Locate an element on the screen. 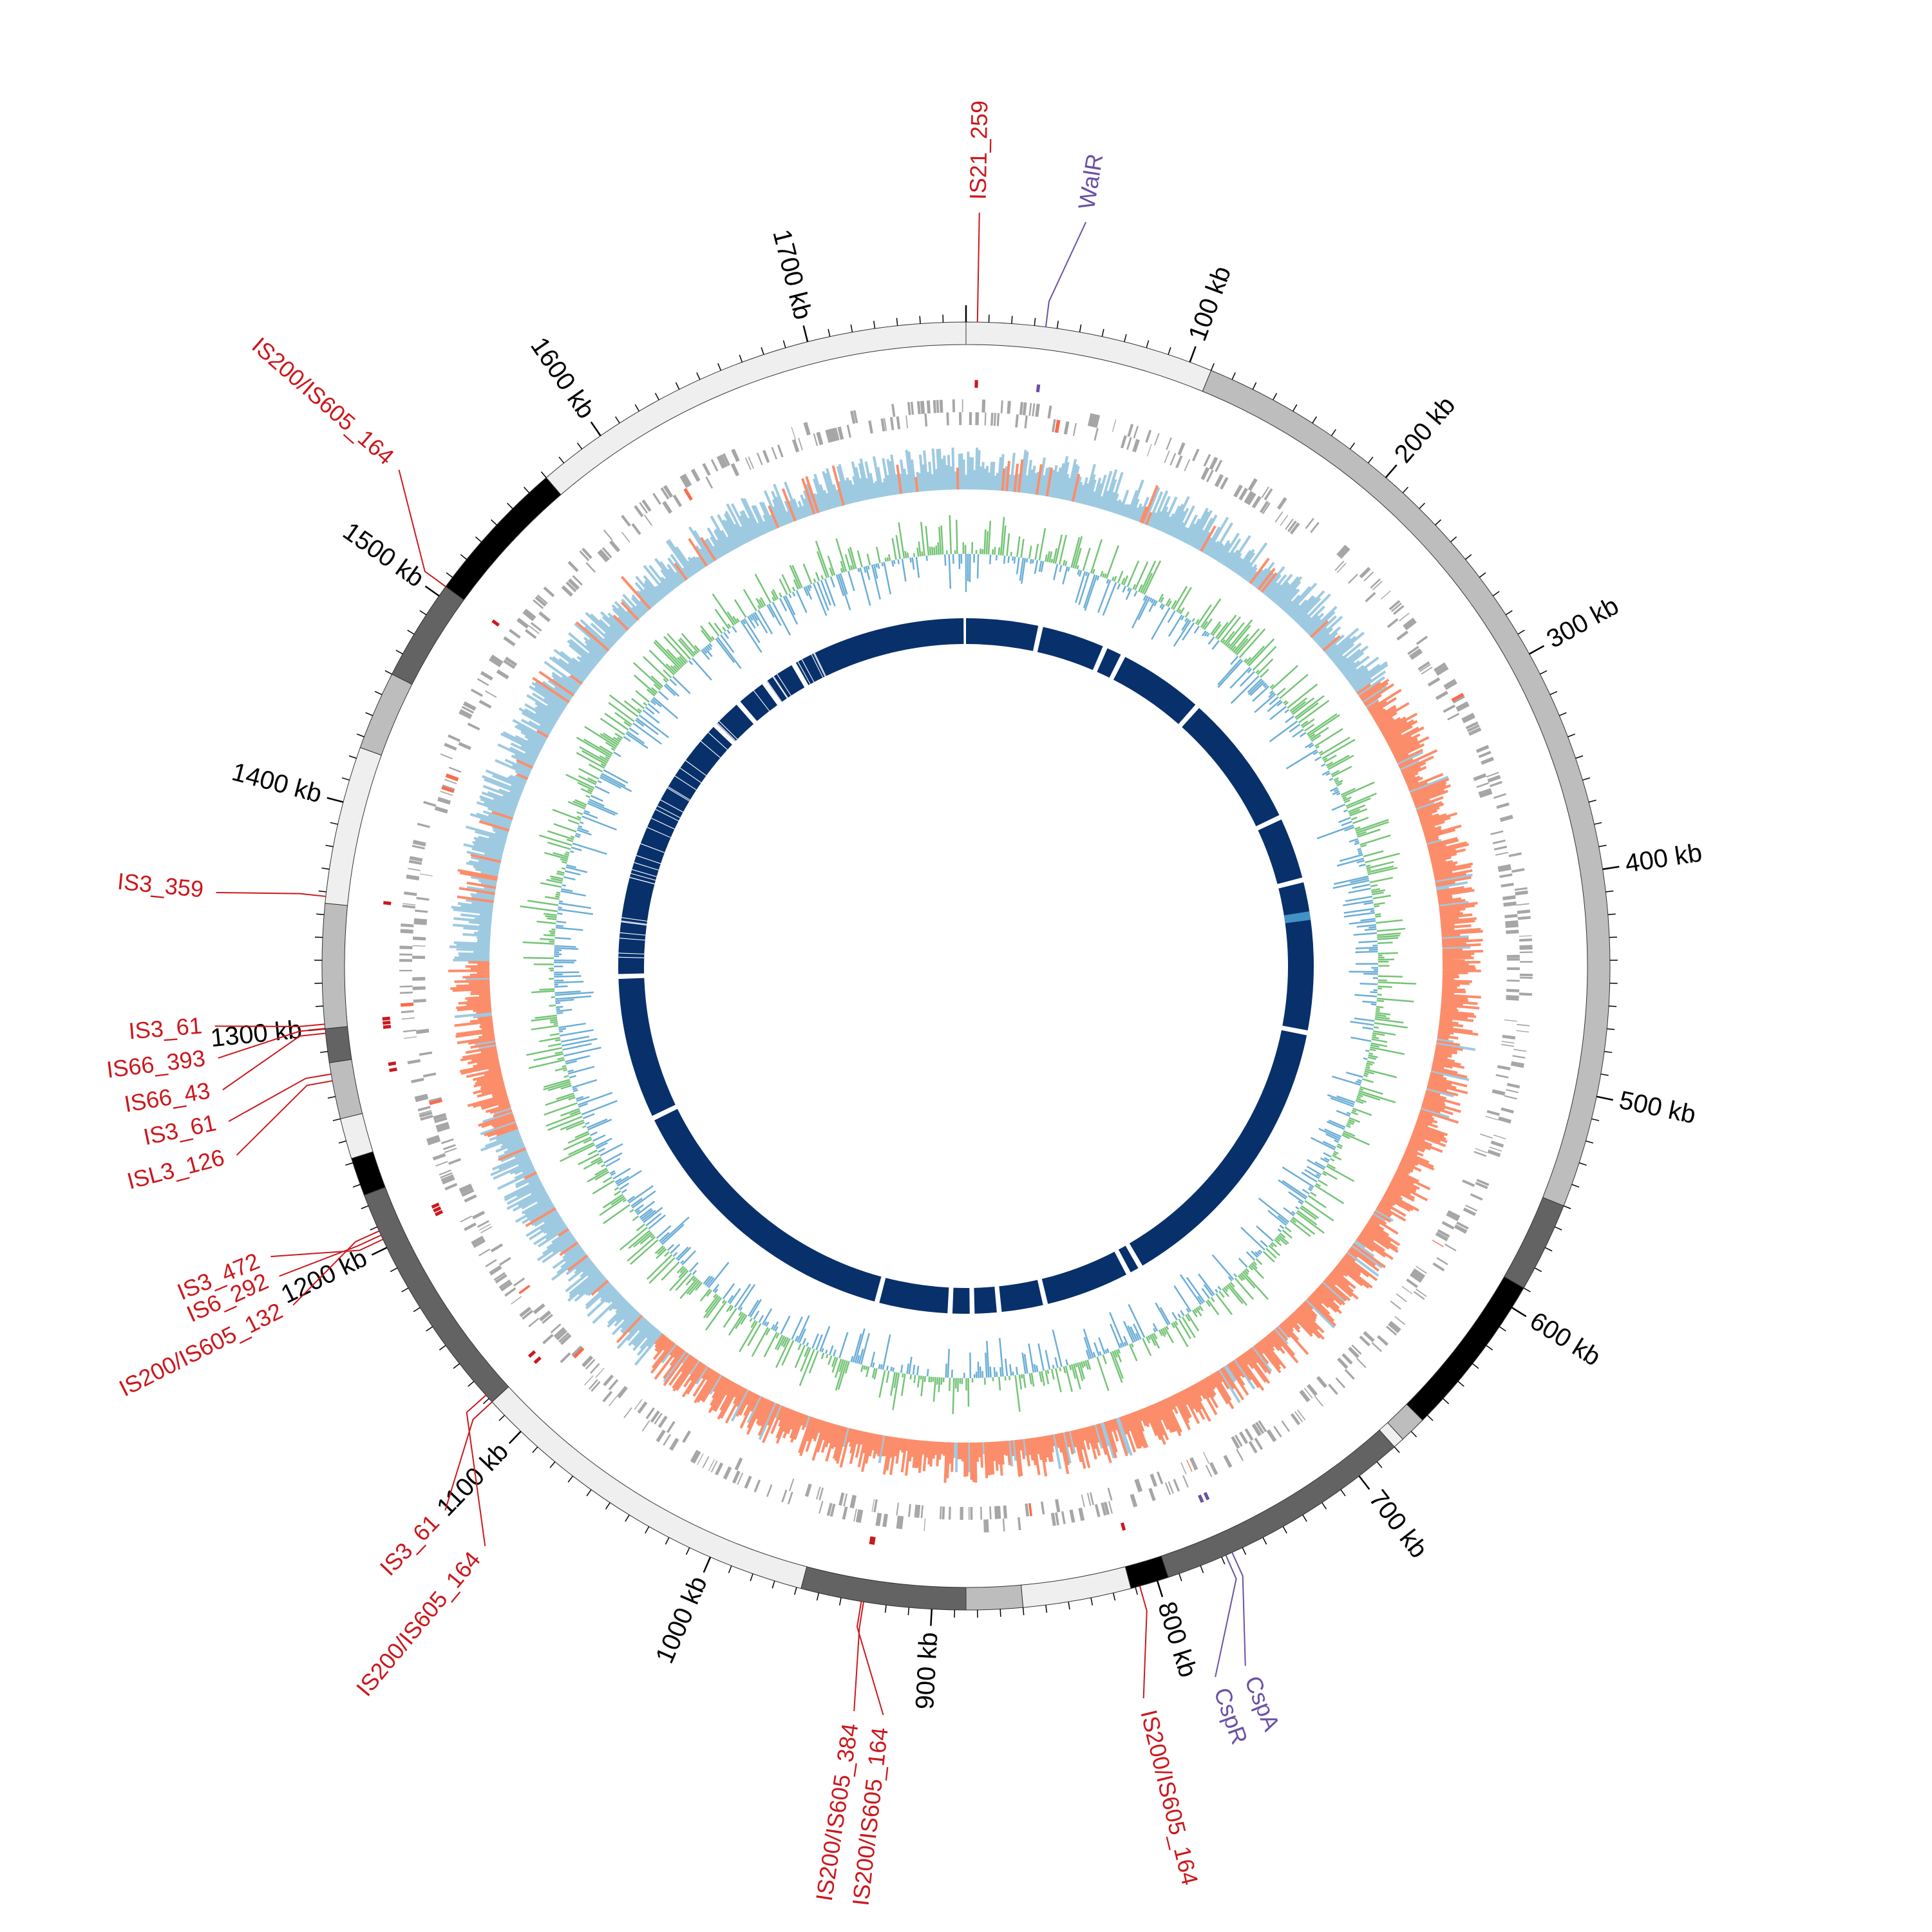  core-variant-segment is located at coordinates (1297, 917).